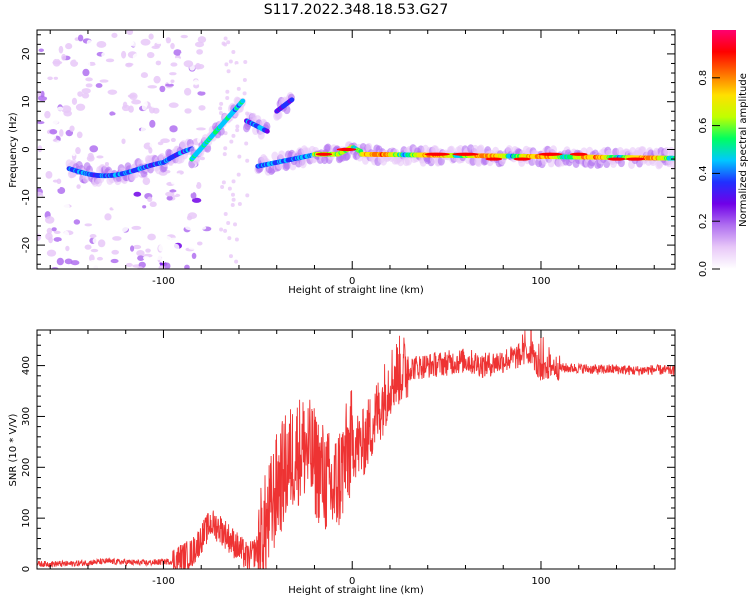  Describe the element at coordinates (540, 581) in the screenshot. I see `x-tick-label: 100` at that location.